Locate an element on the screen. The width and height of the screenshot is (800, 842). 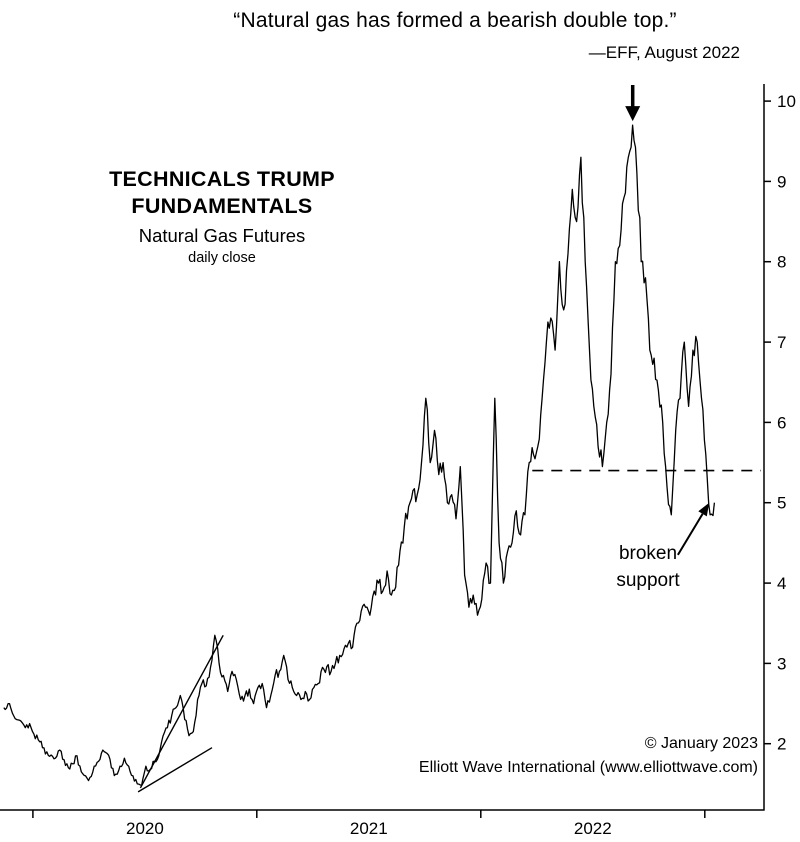
chart-subtitle: Natural Gas Futures is located at coordinates (222, 235).